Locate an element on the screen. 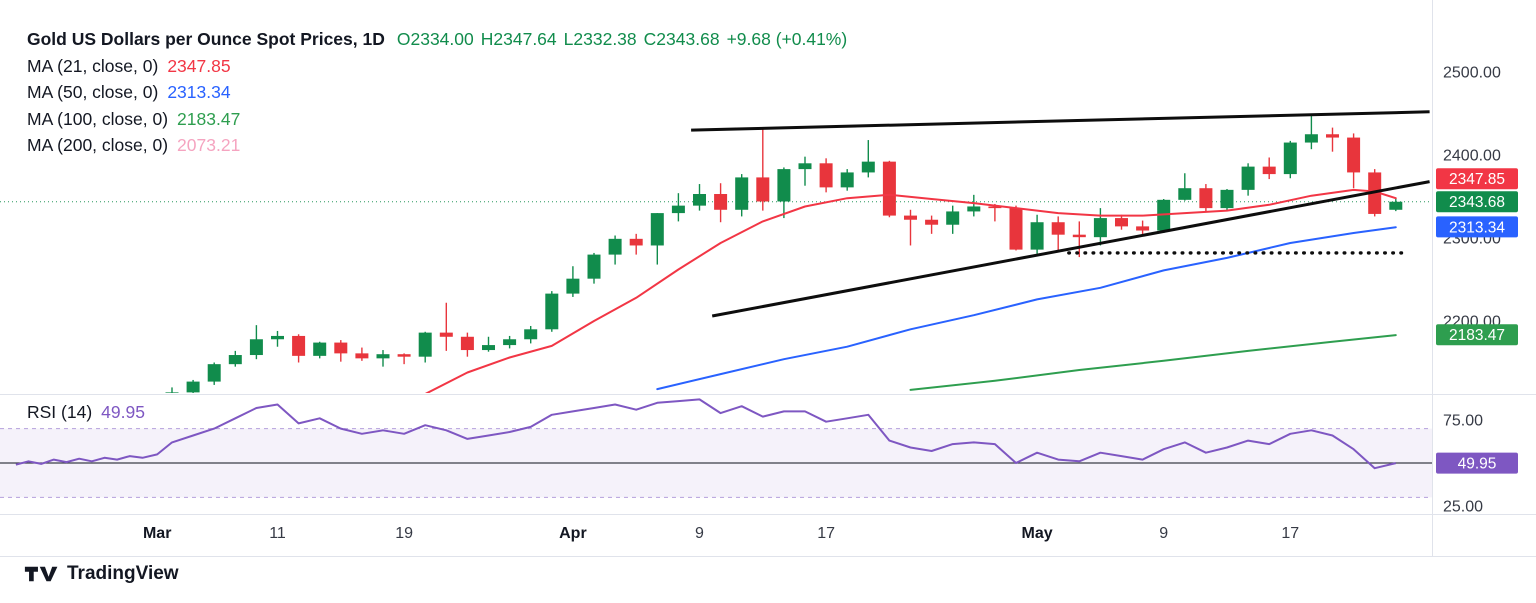 The image size is (1536, 603). ma-21-label: MA (21, close, 0) is located at coordinates (93, 65).